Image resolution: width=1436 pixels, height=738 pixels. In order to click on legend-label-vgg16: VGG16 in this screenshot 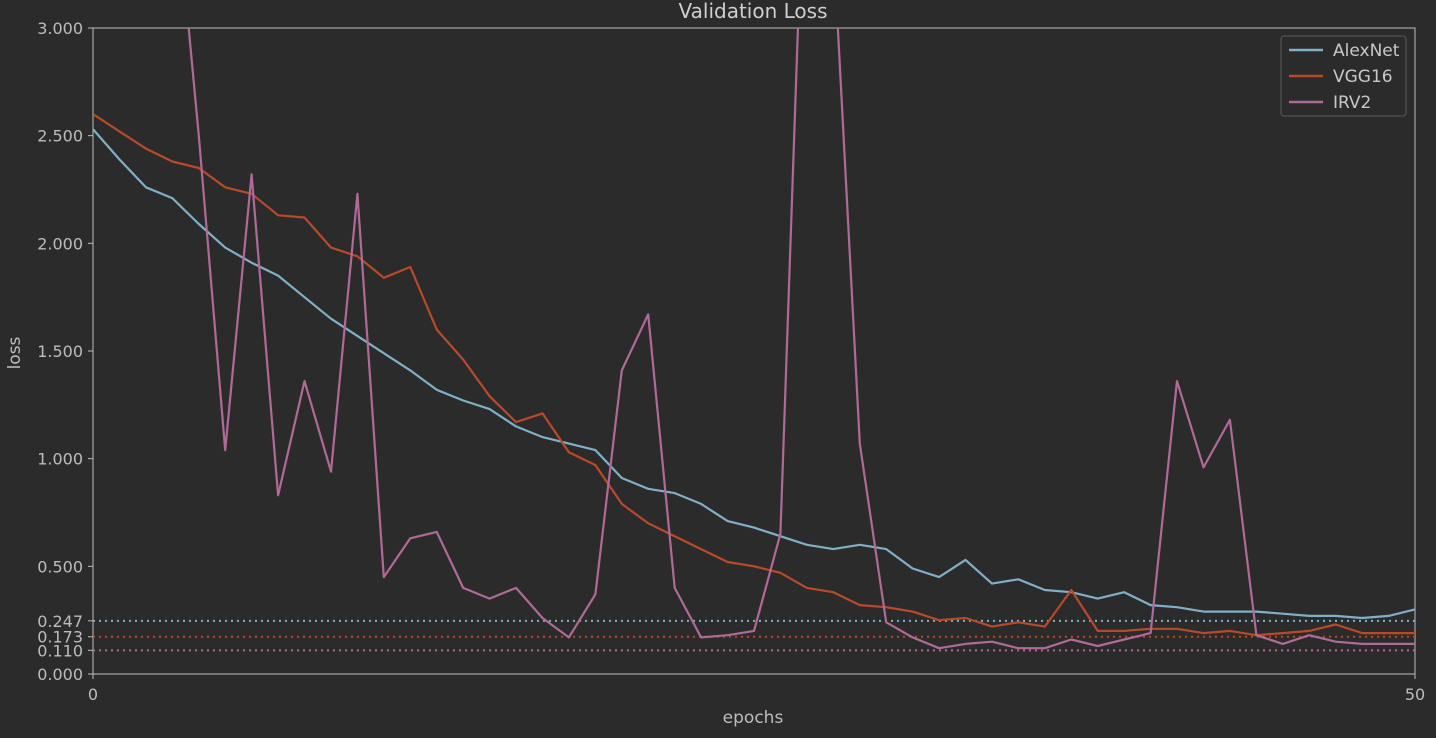, I will do `click(1363, 77)`.